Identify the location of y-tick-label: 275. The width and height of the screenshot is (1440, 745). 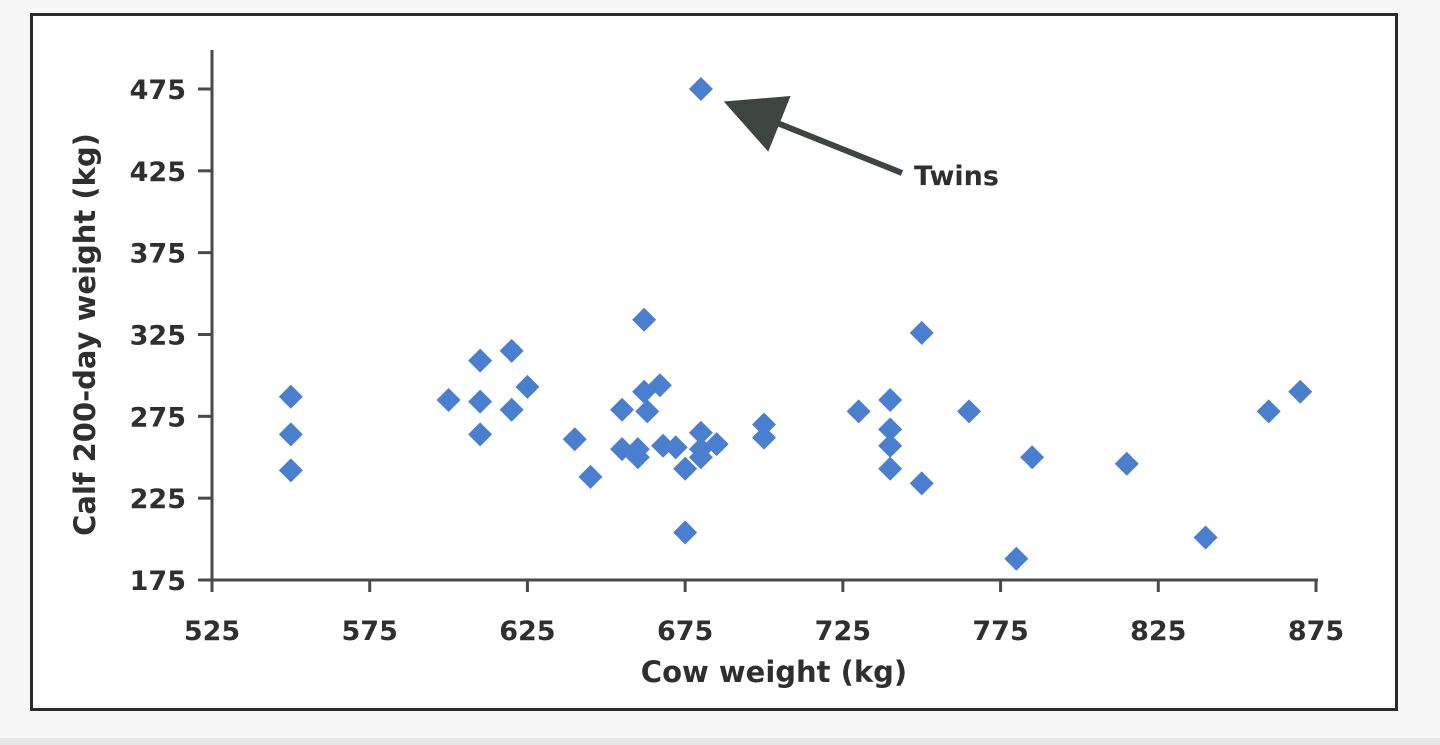
(158, 417).